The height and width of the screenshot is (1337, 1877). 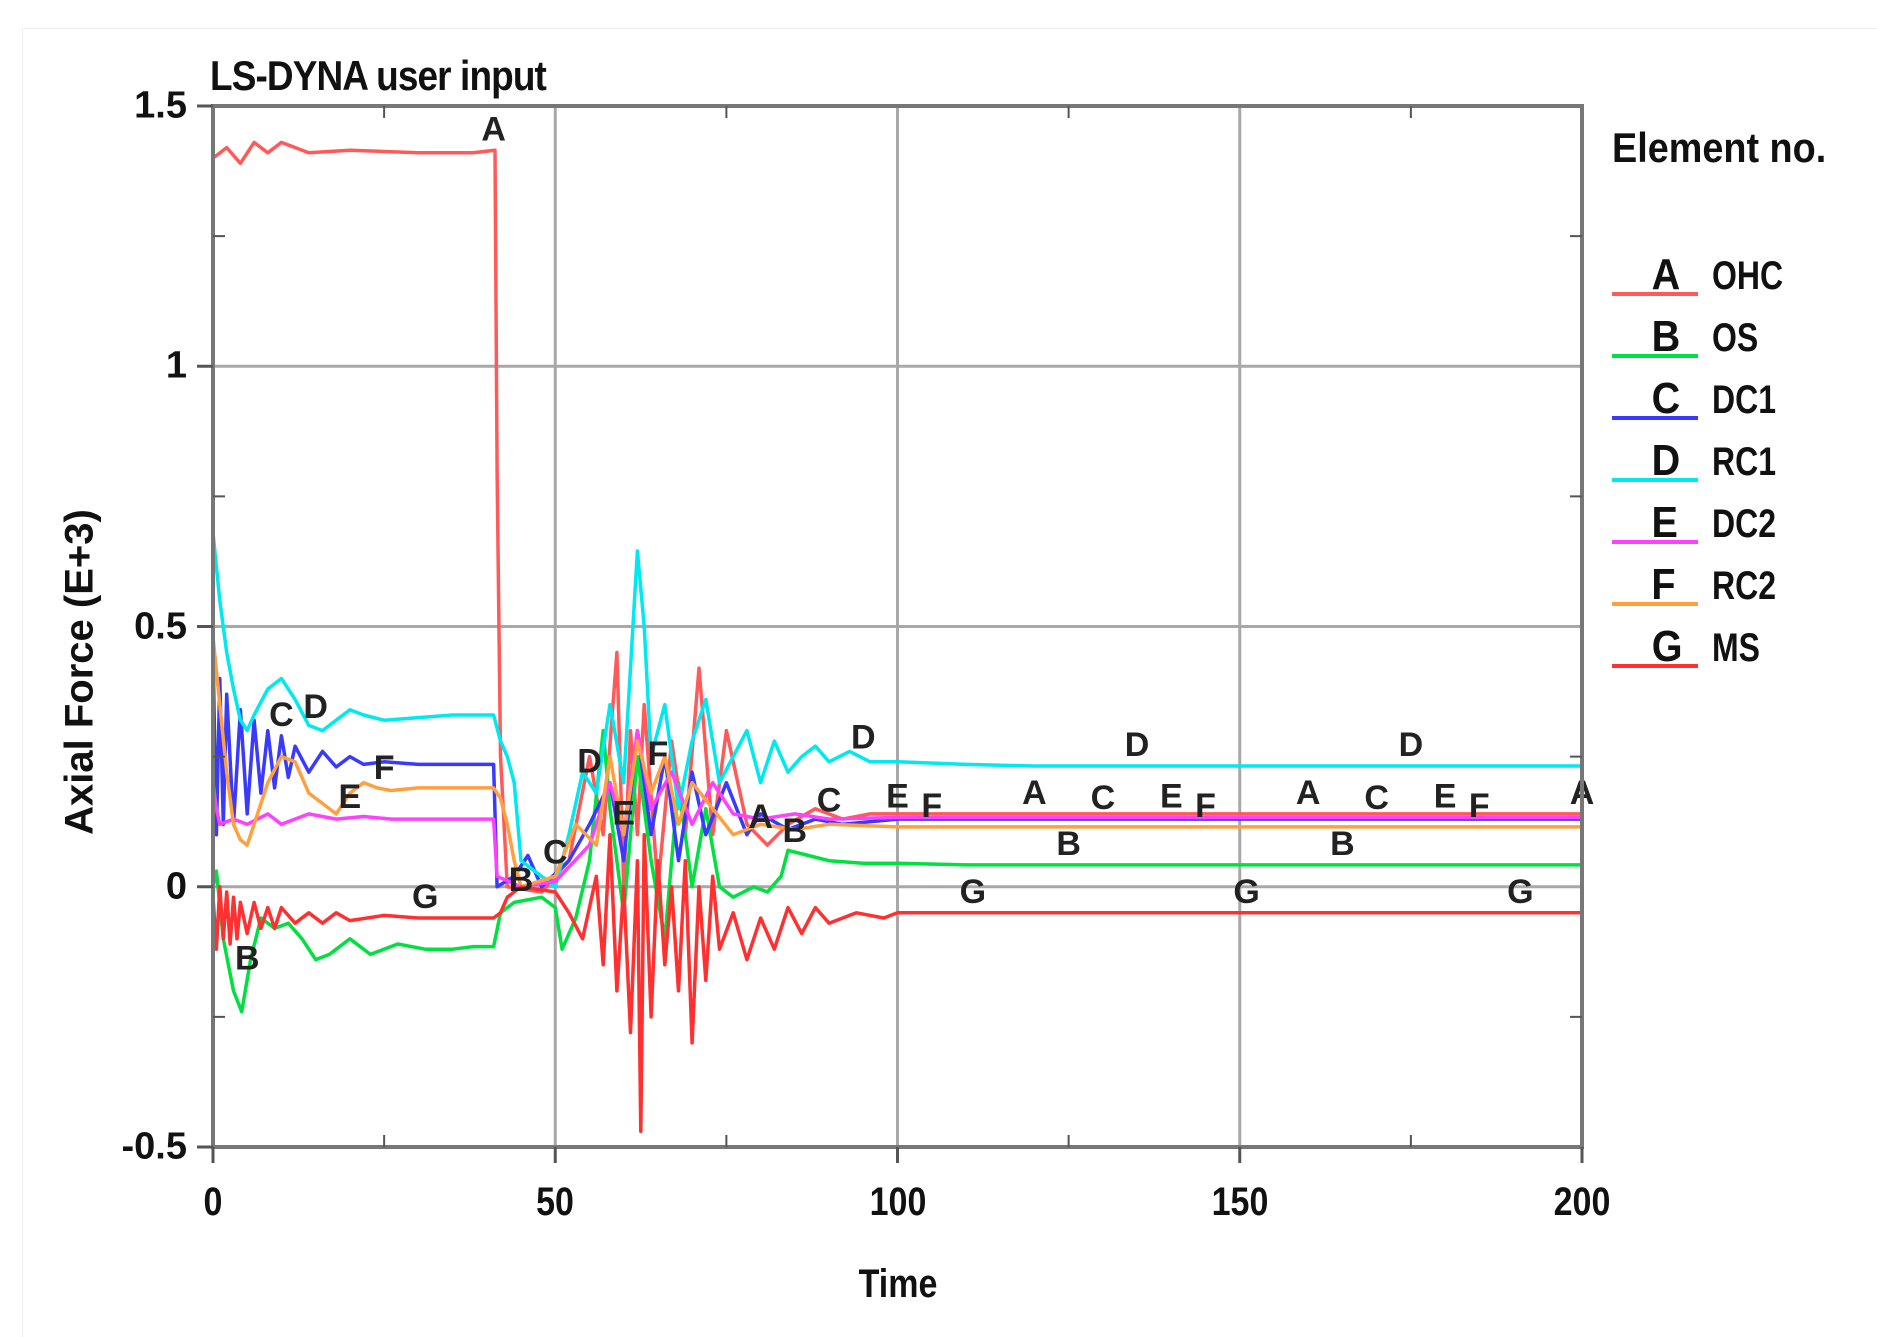 I want to click on legend-name: RC1, so click(x=1744, y=462).